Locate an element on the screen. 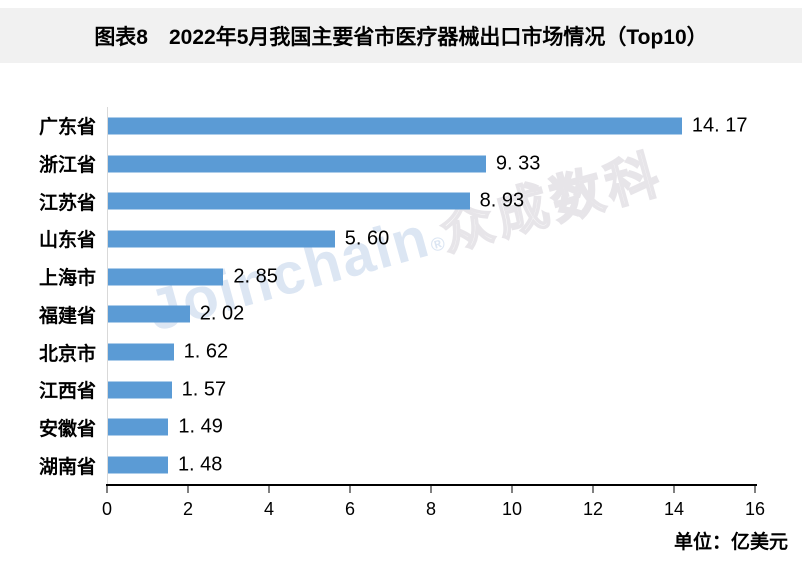  x-axis-tick-label: 8 is located at coordinates (431, 509).